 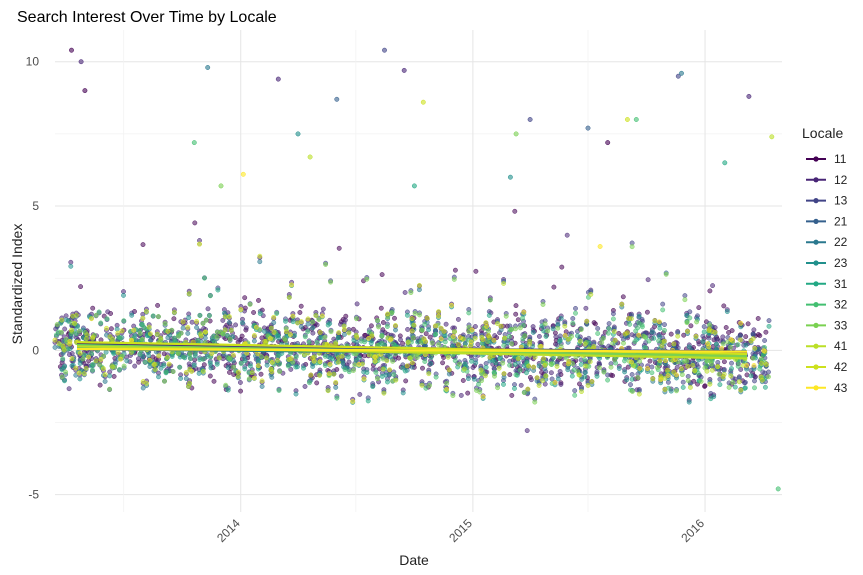 I want to click on legend-item: 23, so click(x=827, y=263).